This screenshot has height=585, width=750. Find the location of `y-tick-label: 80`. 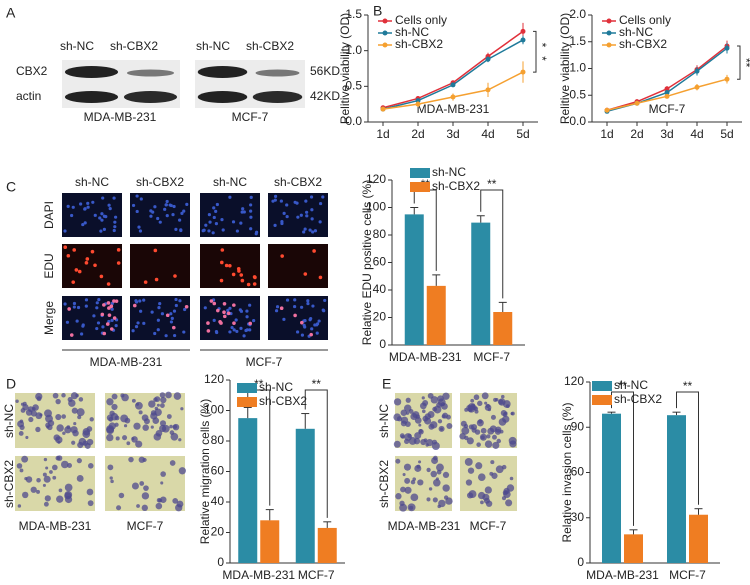

y-tick-label: 80 is located at coordinates (218, 440).